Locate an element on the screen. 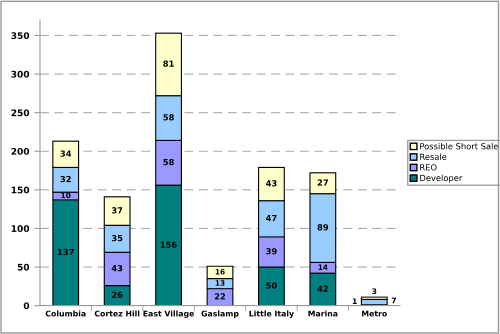 This screenshot has height=334, width=500. data-label: 35 is located at coordinates (117, 238).